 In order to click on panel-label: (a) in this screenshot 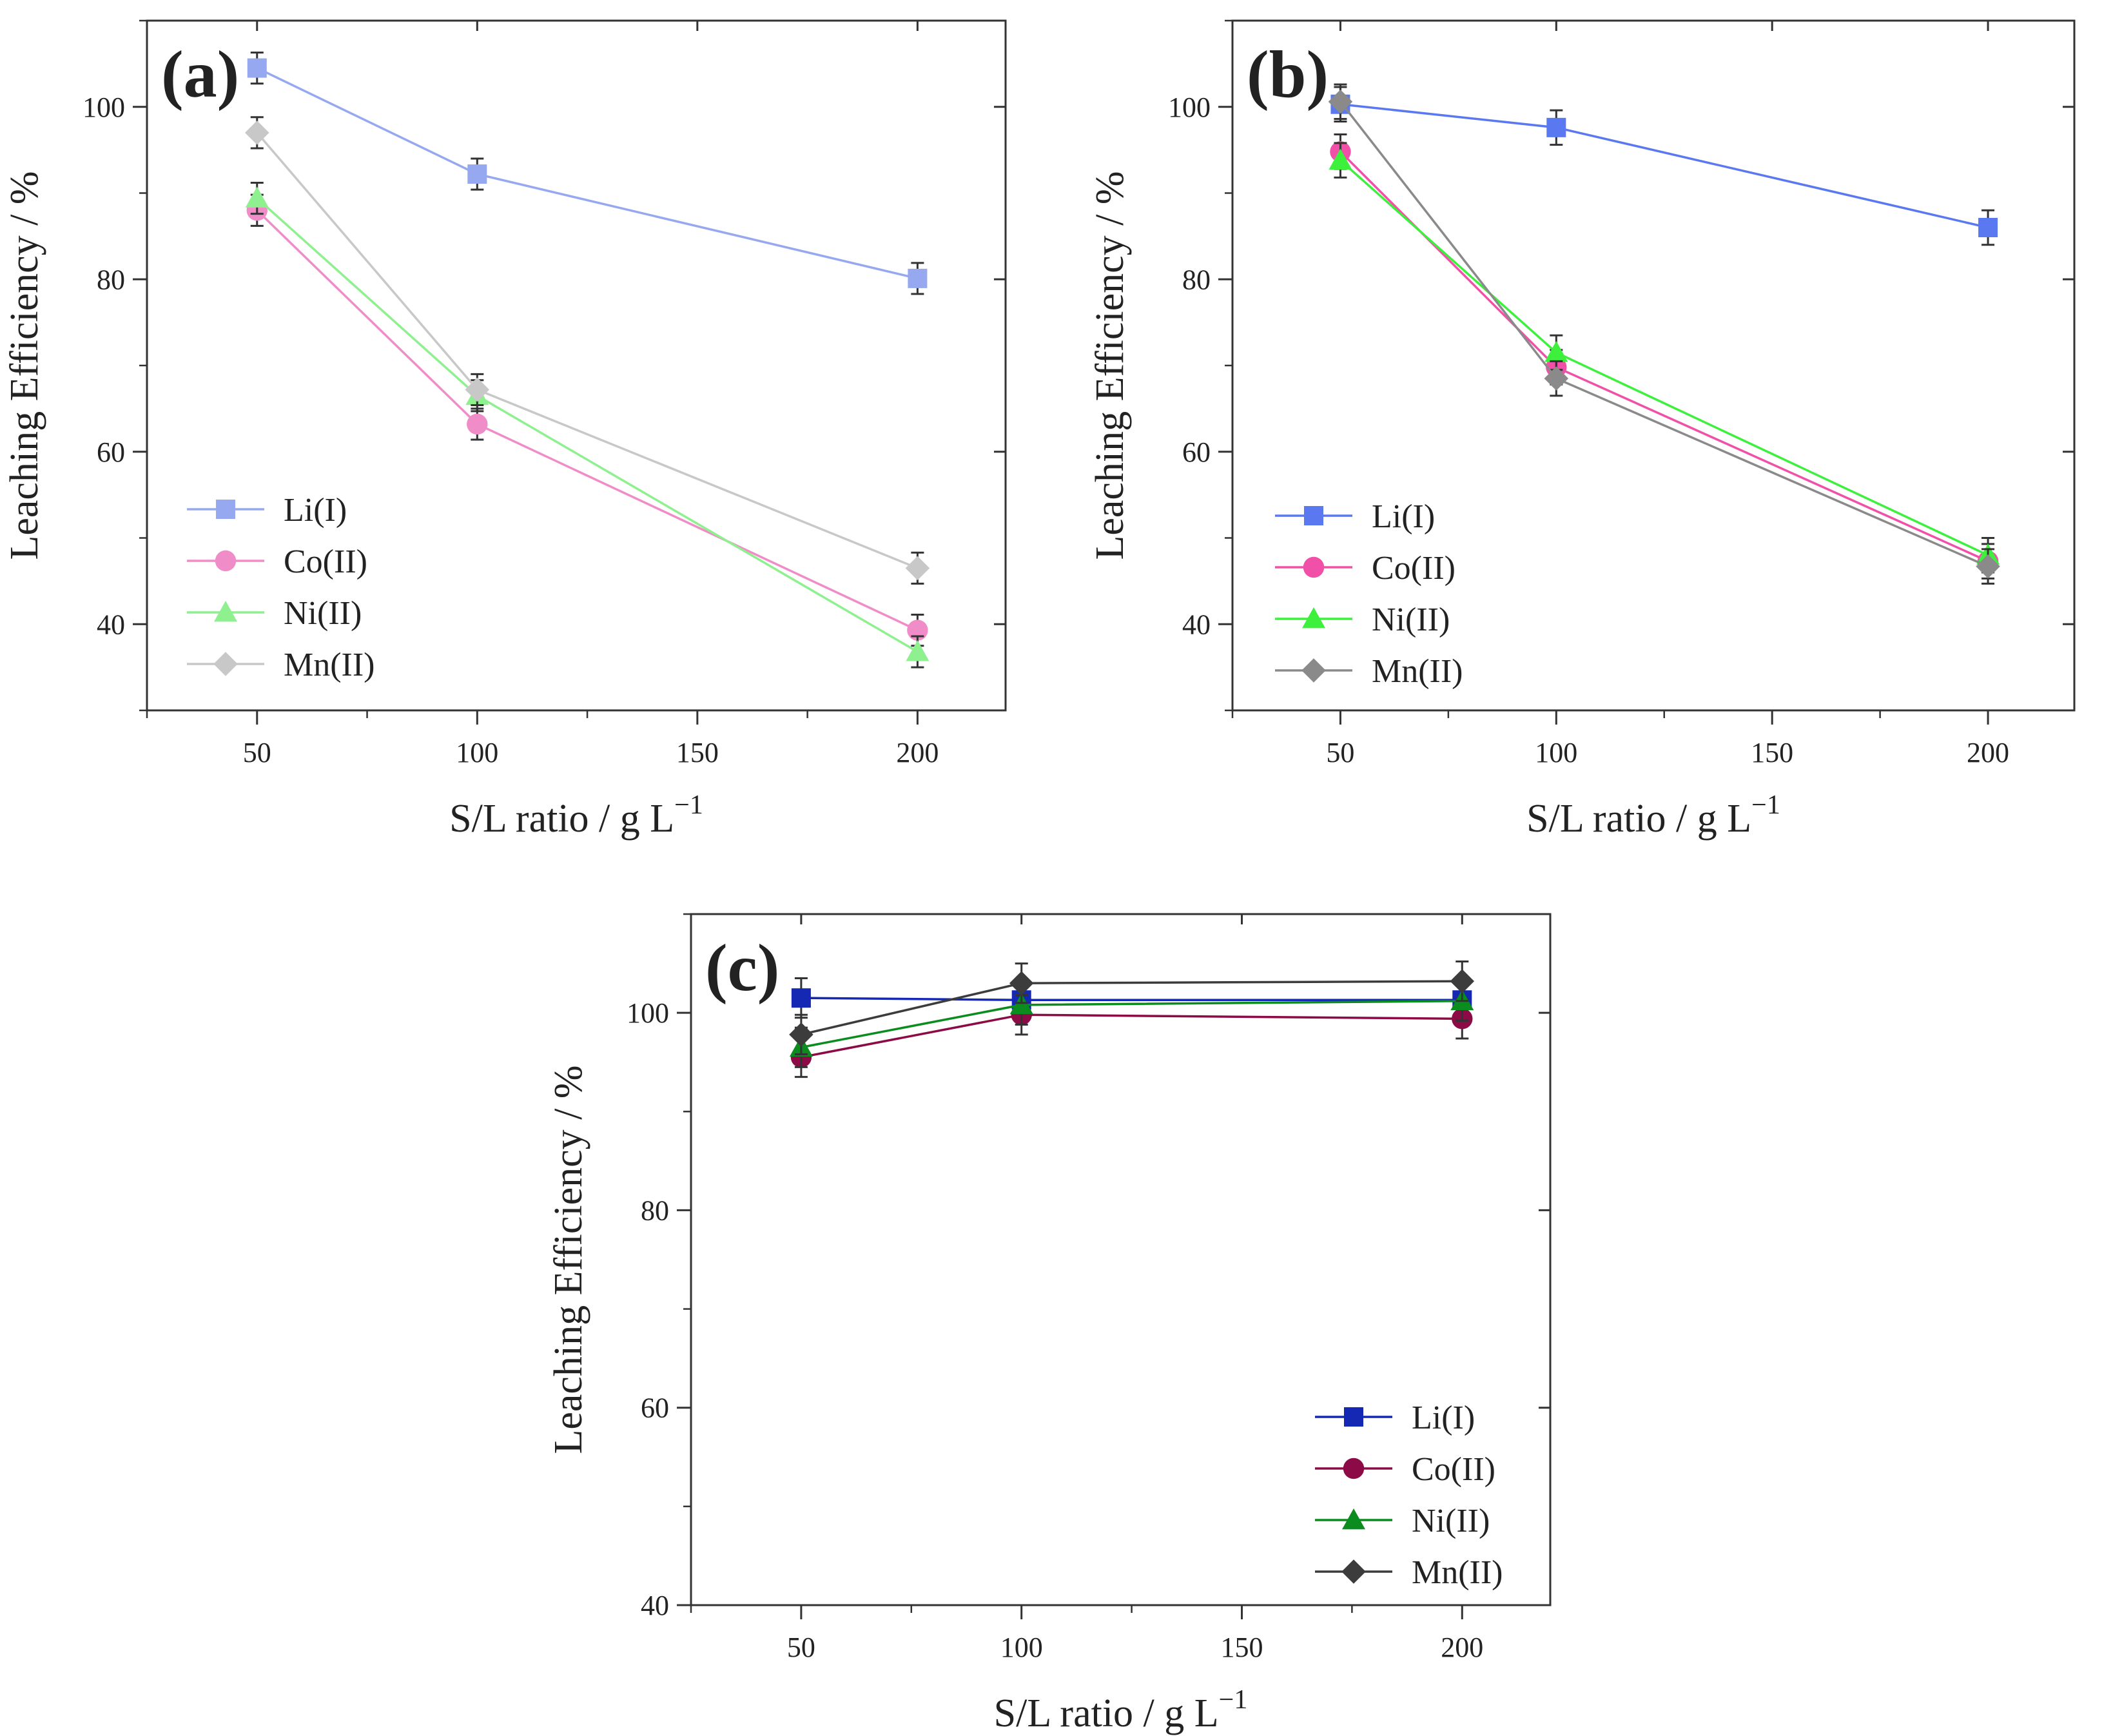, I will do `click(200, 74)`.